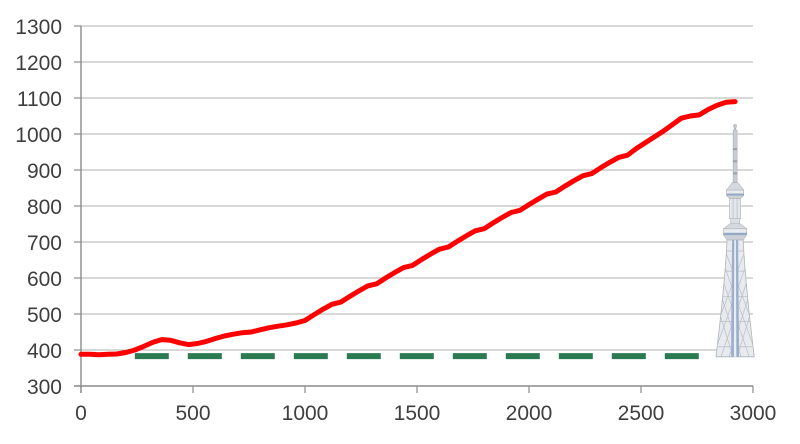 Image resolution: width=800 pixels, height=444 pixels. I want to click on skytree-upper-deck, so click(735, 190).